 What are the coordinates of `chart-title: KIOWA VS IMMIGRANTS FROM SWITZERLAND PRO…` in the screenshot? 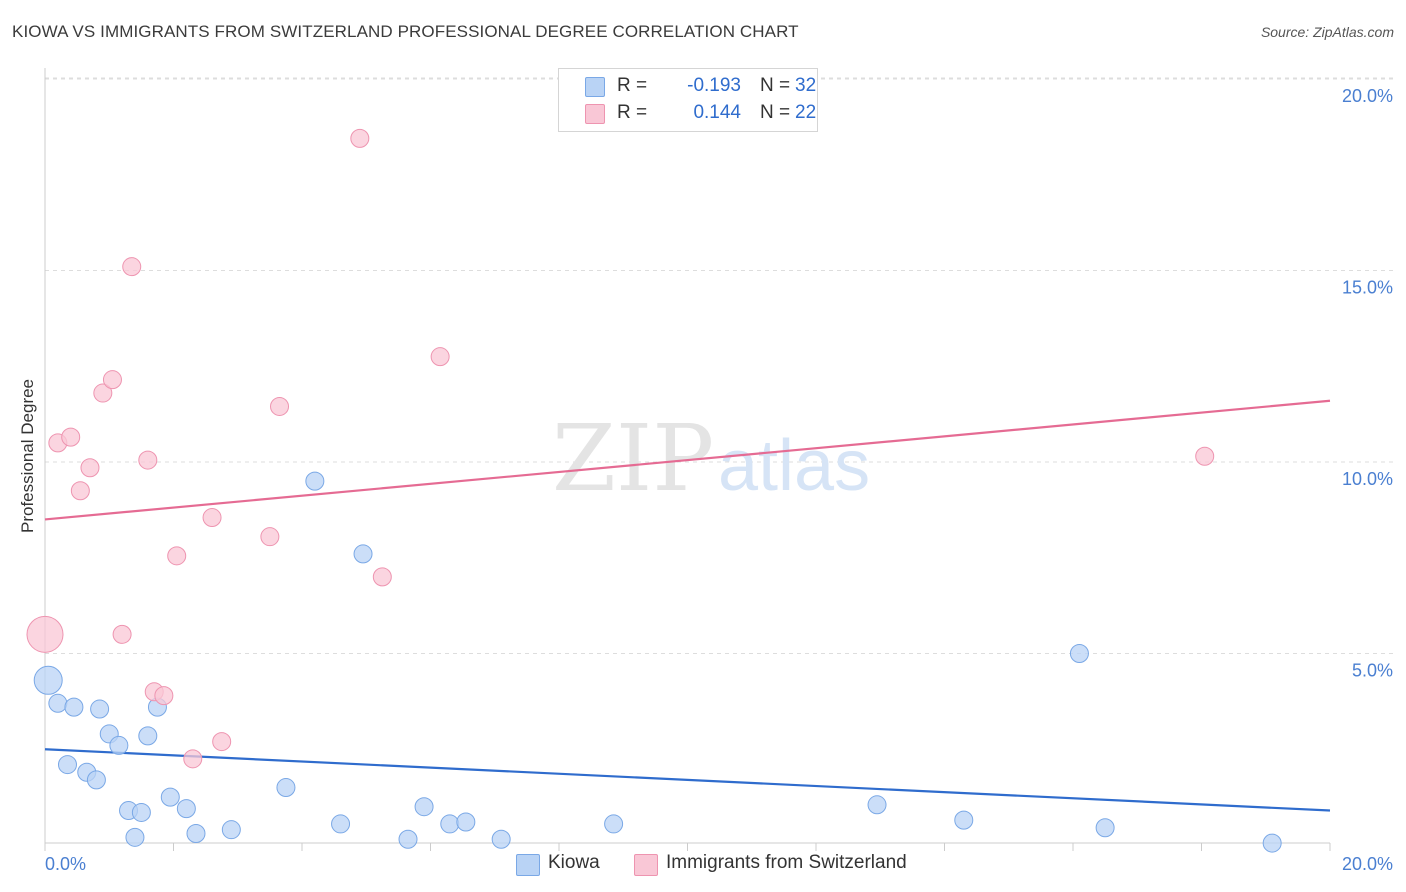 It's located at (405, 31).